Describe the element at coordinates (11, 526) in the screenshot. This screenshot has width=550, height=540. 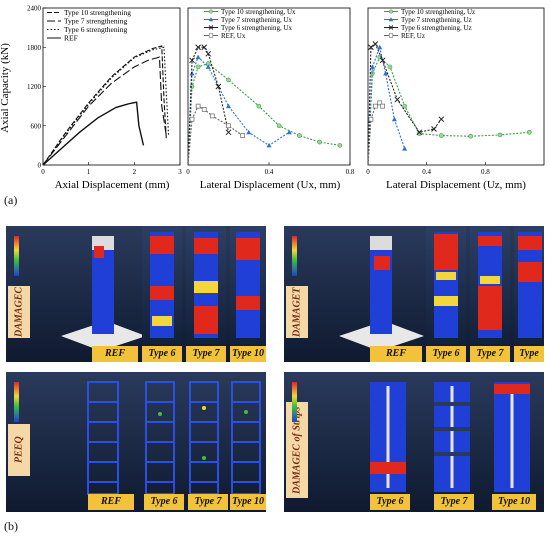
I see `figure-label-b: (b)` at that location.